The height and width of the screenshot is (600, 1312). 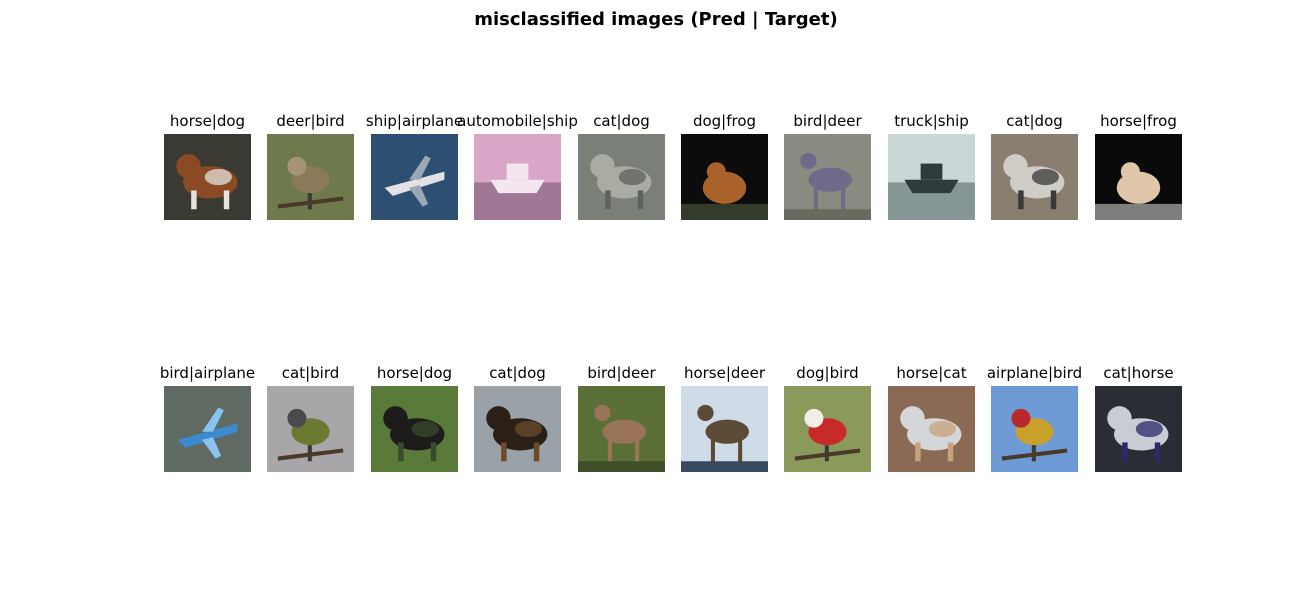 I want to click on cat-thumbnail-svg, so click(x=931, y=429).